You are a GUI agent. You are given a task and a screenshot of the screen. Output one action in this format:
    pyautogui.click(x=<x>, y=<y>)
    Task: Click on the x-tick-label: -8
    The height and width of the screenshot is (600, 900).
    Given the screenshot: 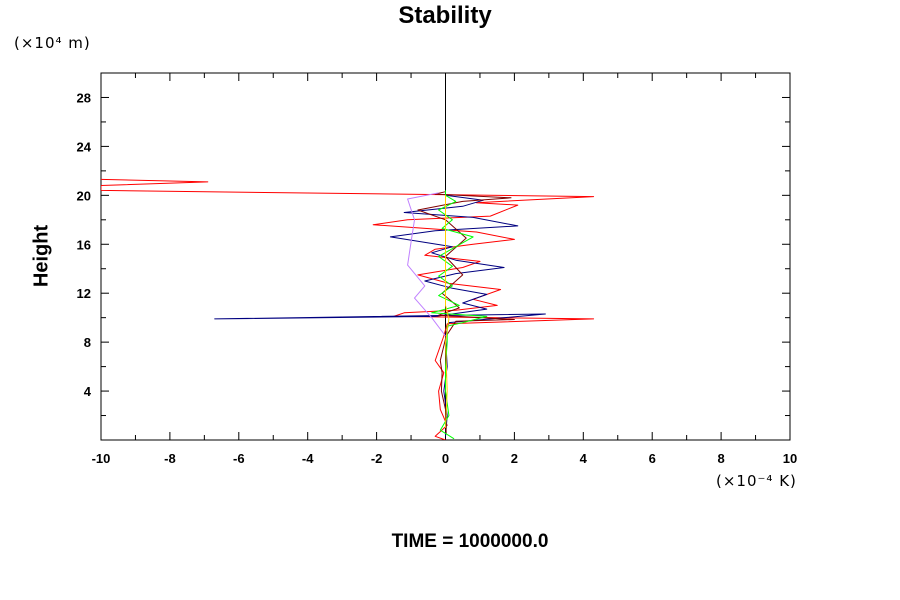 What is the action you would take?
    pyautogui.click(x=170, y=458)
    